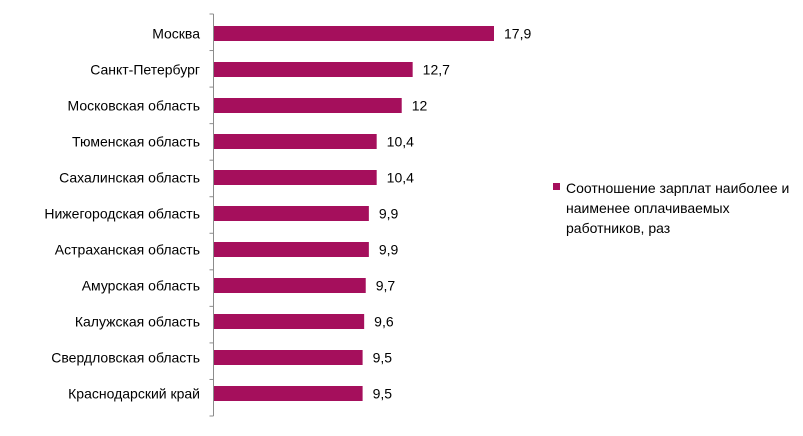  What do you see at coordinates (556, 186) in the screenshot?
I see `legend-swatch` at bounding box center [556, 186].